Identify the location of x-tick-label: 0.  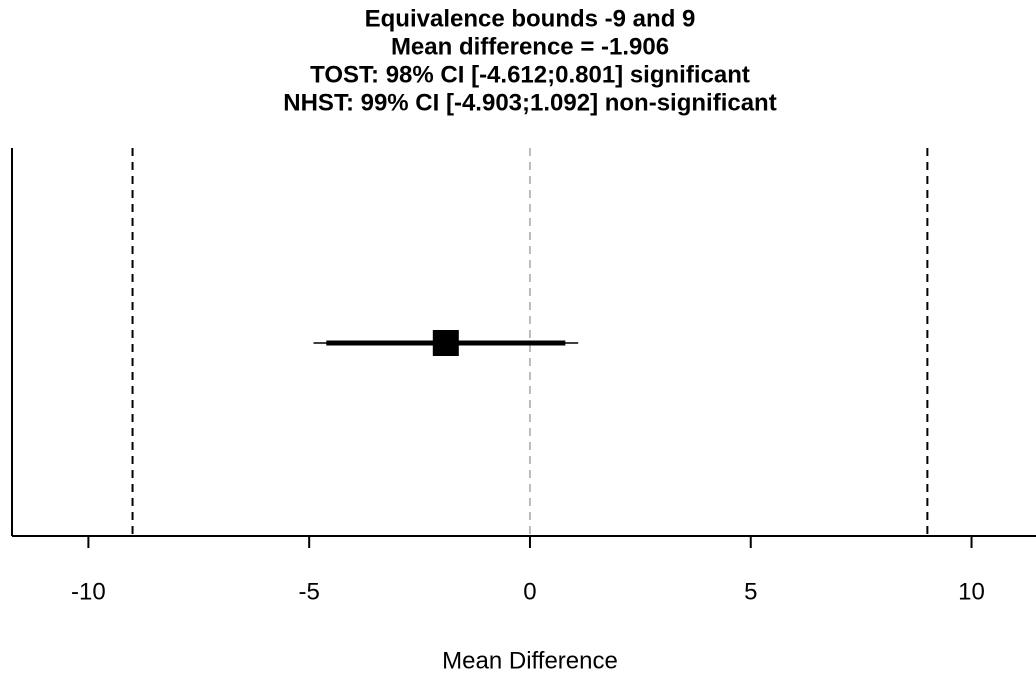
(529, 591).